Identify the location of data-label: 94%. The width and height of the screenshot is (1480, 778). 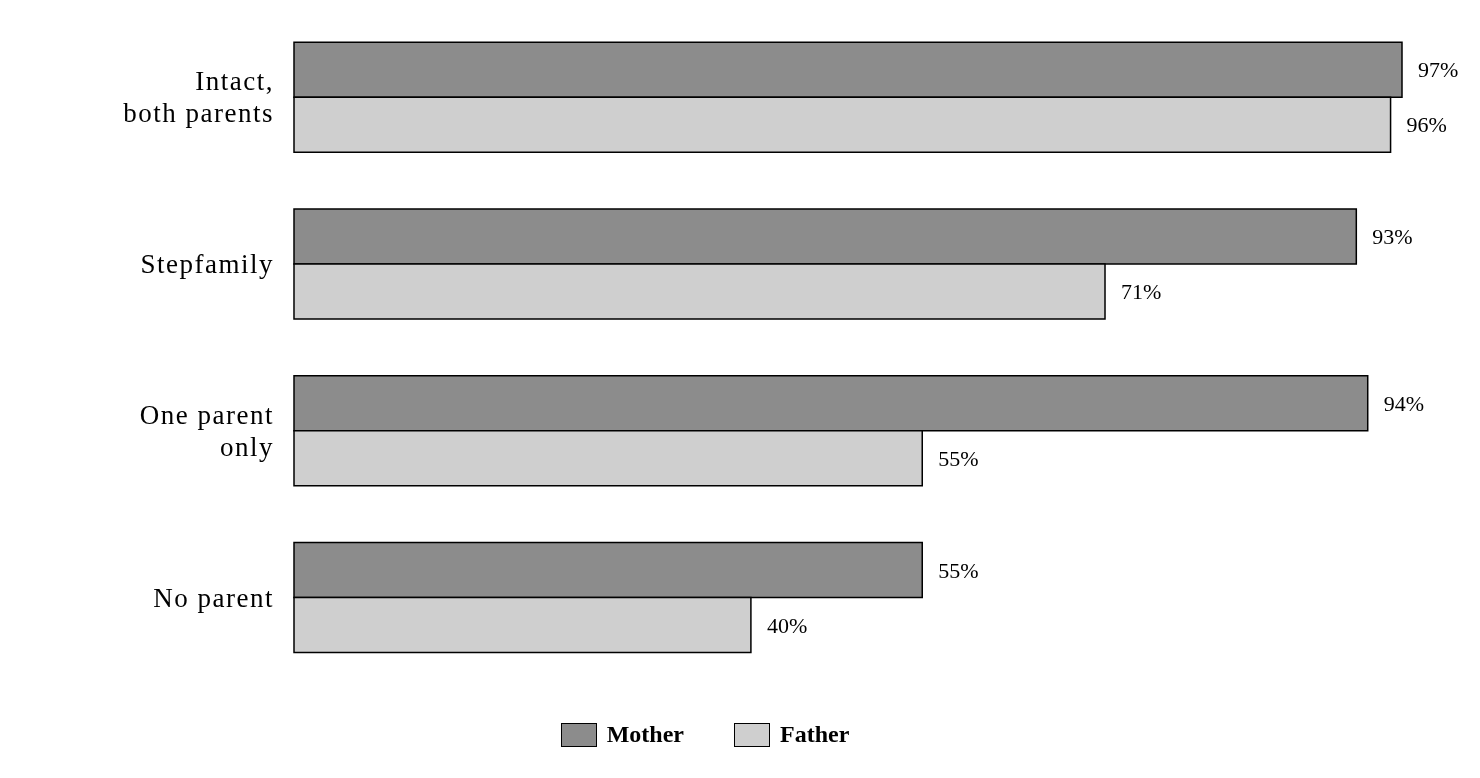
(1404, 403).